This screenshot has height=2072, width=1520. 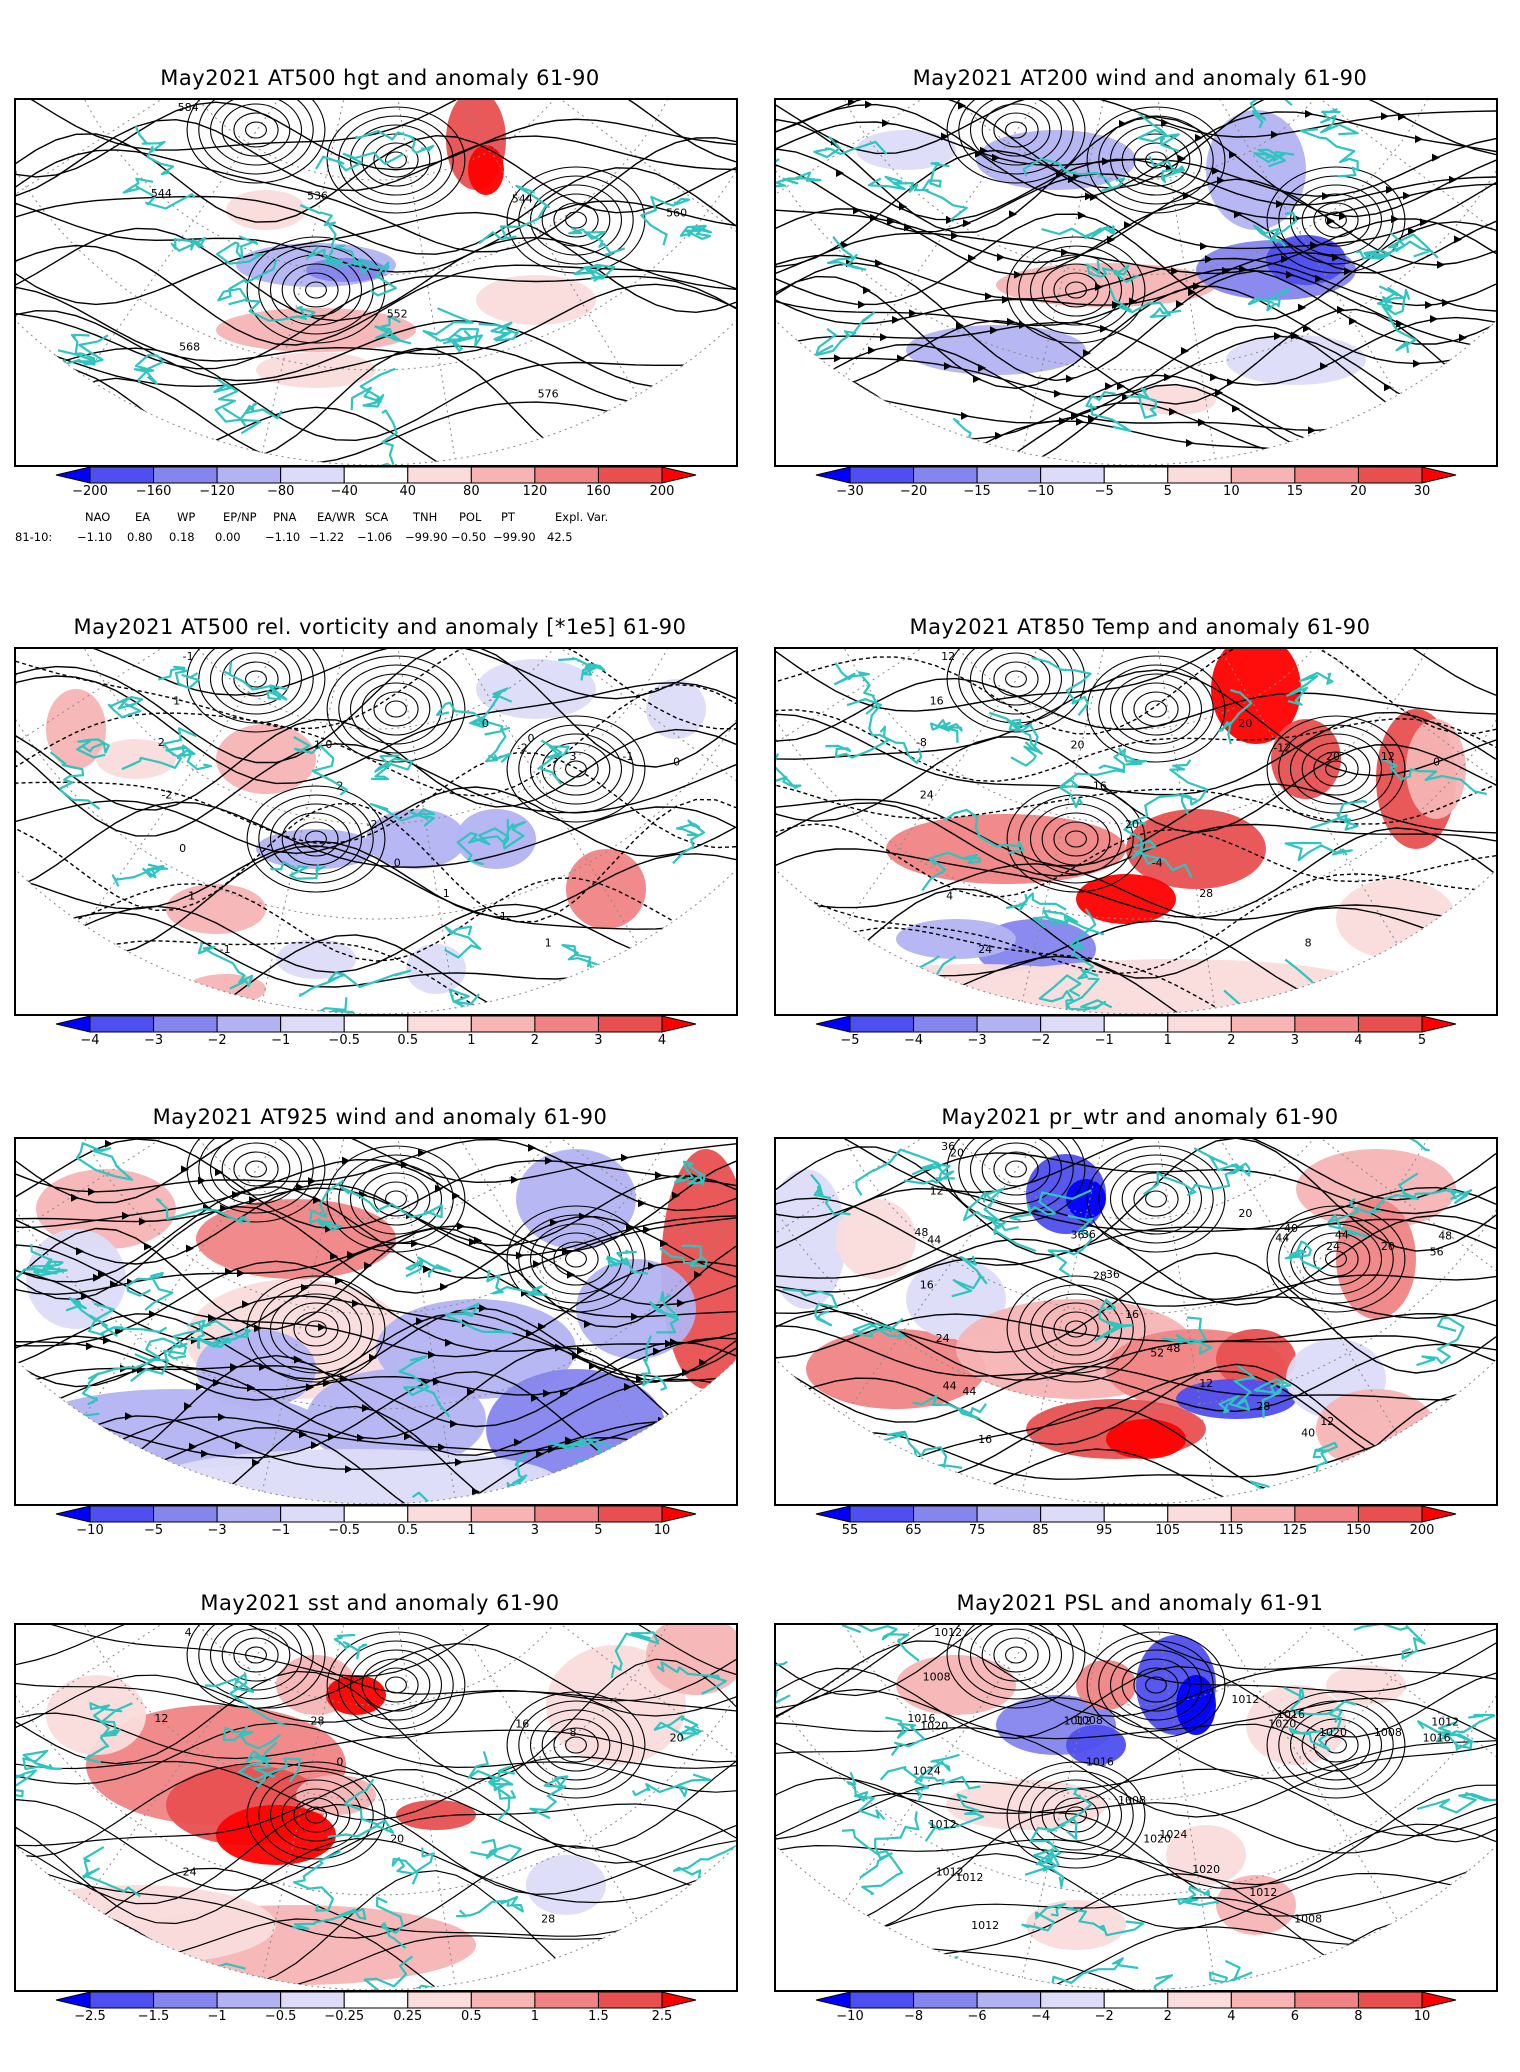 What do you see at coordinates (380, 78) in the screenshot?
I see `panel-title: May2021 AT500 hgt and anomaly 61-90` at bounding box center [380, 78].